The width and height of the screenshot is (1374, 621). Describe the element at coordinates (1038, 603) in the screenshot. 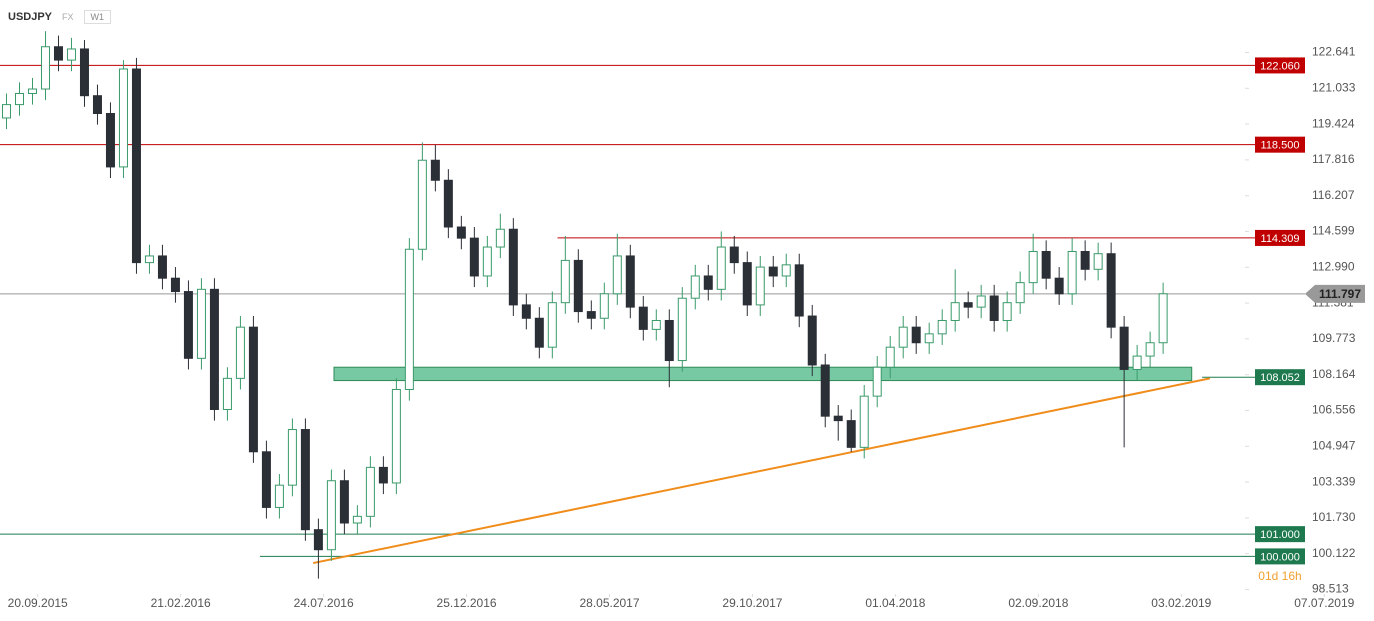

I see `x-tick-label: 02.09.2018` at that location.